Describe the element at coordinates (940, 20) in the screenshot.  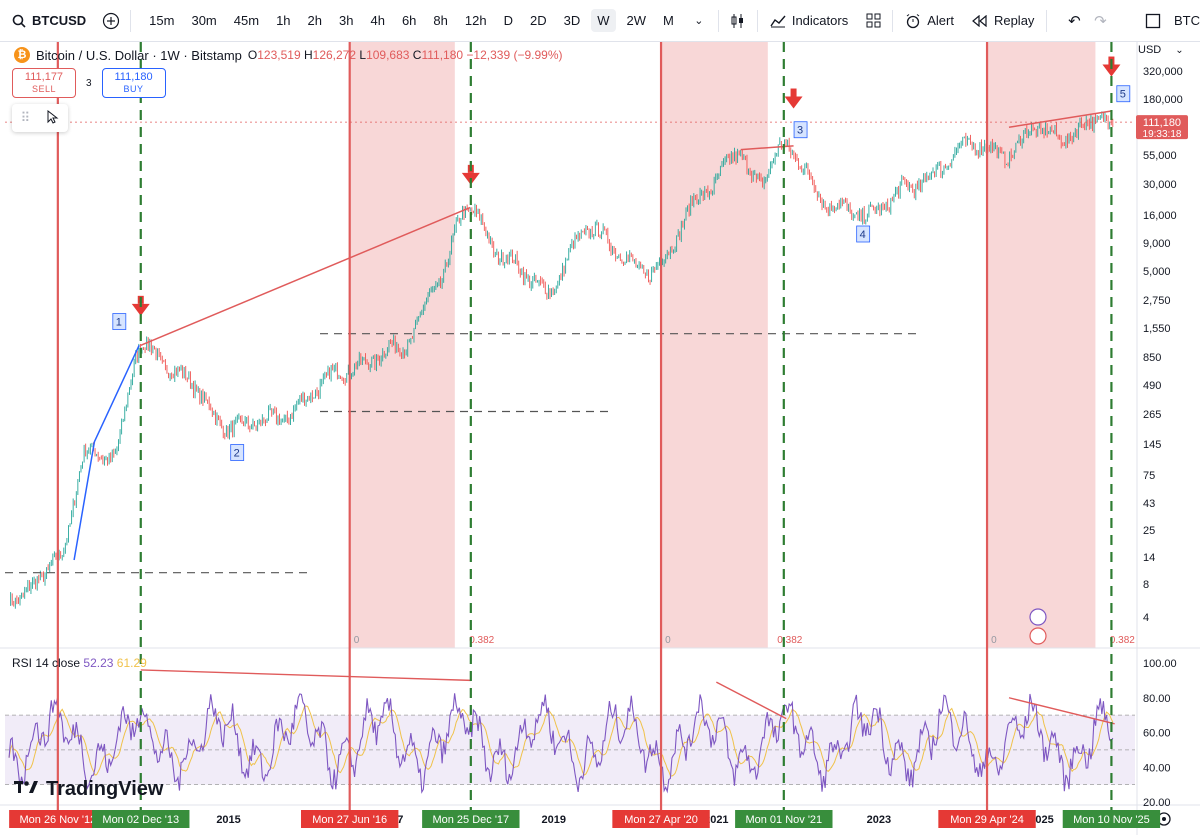
I see `alert-label: Alert` at that location.